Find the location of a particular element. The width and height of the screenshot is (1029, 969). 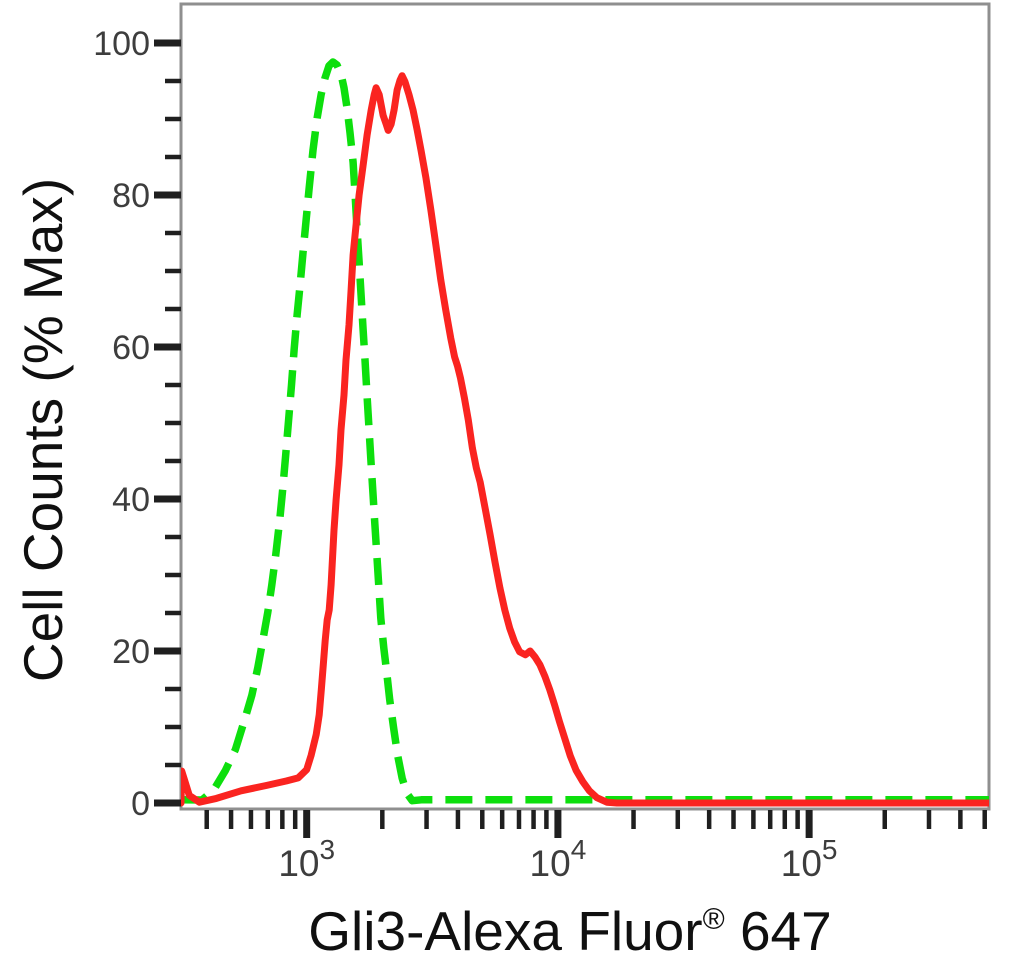

x-tick-label-exponent: 3 is located at coordinates (327, 849).